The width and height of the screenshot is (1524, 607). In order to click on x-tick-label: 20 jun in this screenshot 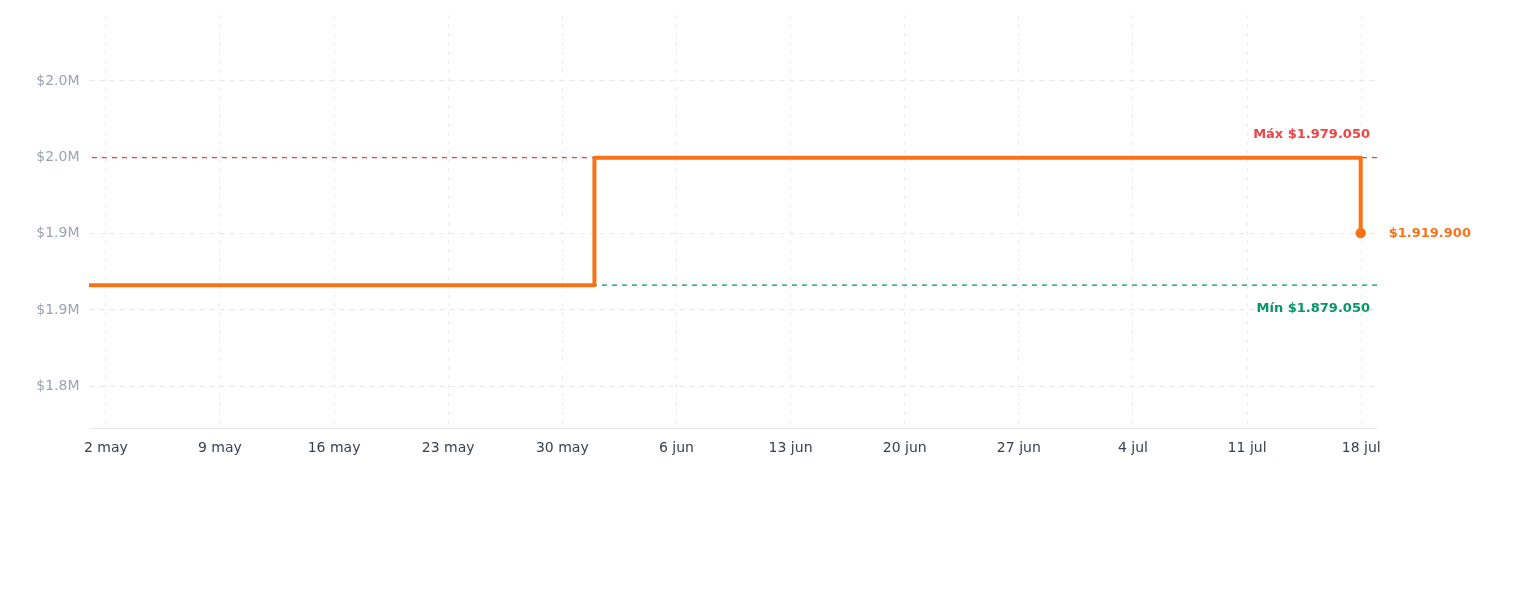, I will do `click(904, 446)`.